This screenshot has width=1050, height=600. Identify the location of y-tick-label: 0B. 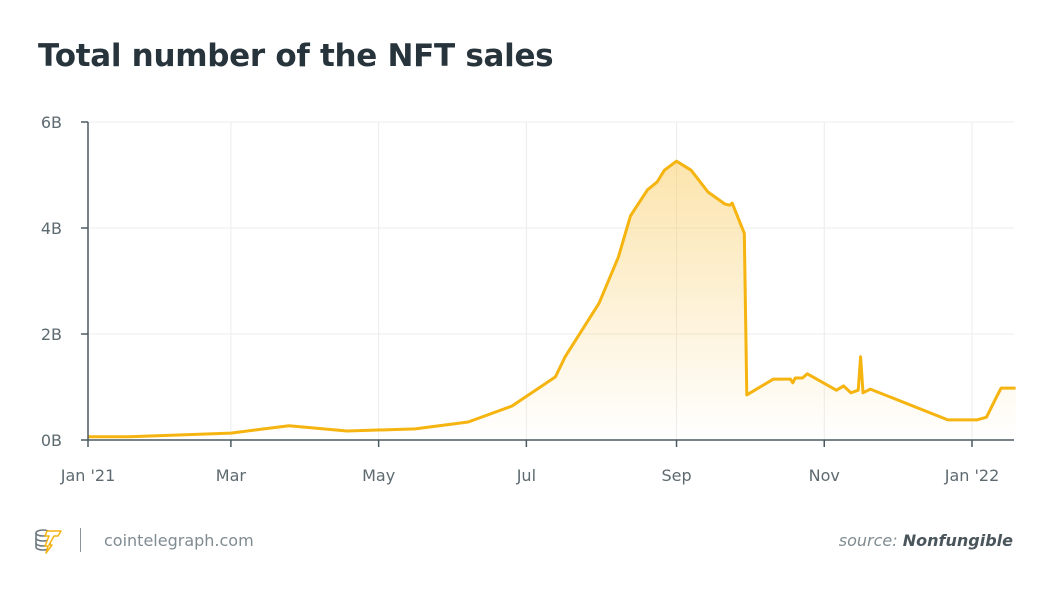
(51, 440).